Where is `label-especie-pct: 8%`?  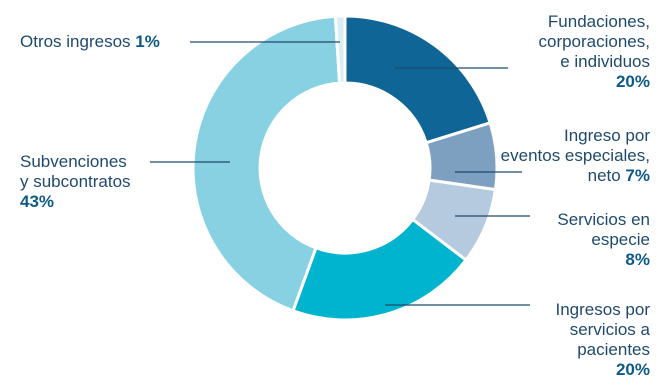
label-especie-pct: 8% is located at coordinates (637, 259).